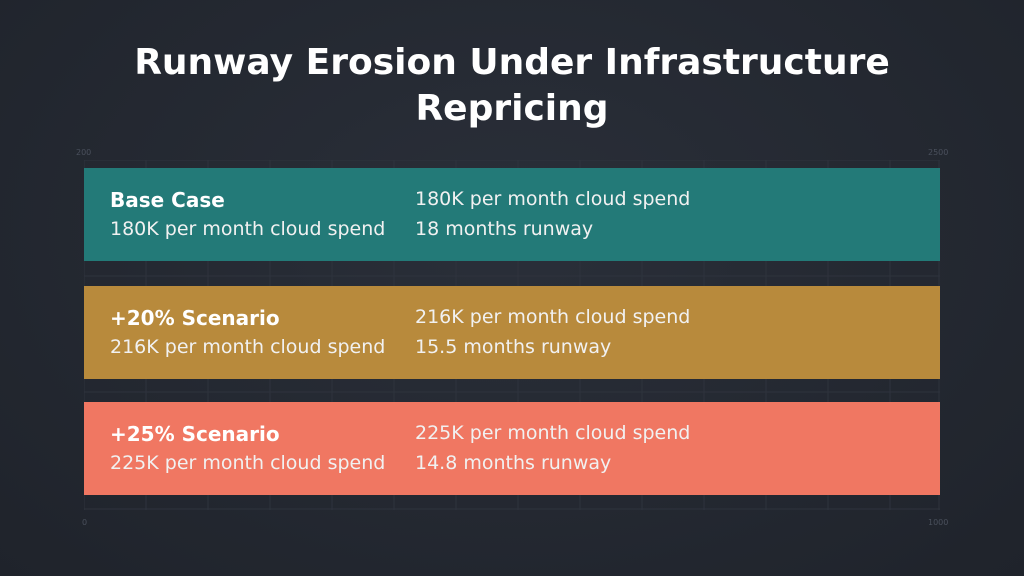  Describe the element at coordinates (248, 229) in the screenshot. I see `scenario-subtitle: 180K per month cloud spend` at that location.